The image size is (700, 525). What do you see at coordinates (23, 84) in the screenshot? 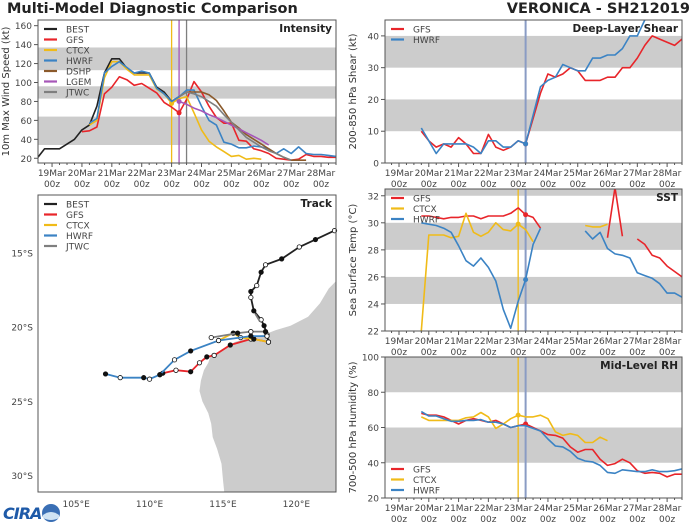
I see `y-tick-label: 100` at bounding box center [23, 84].